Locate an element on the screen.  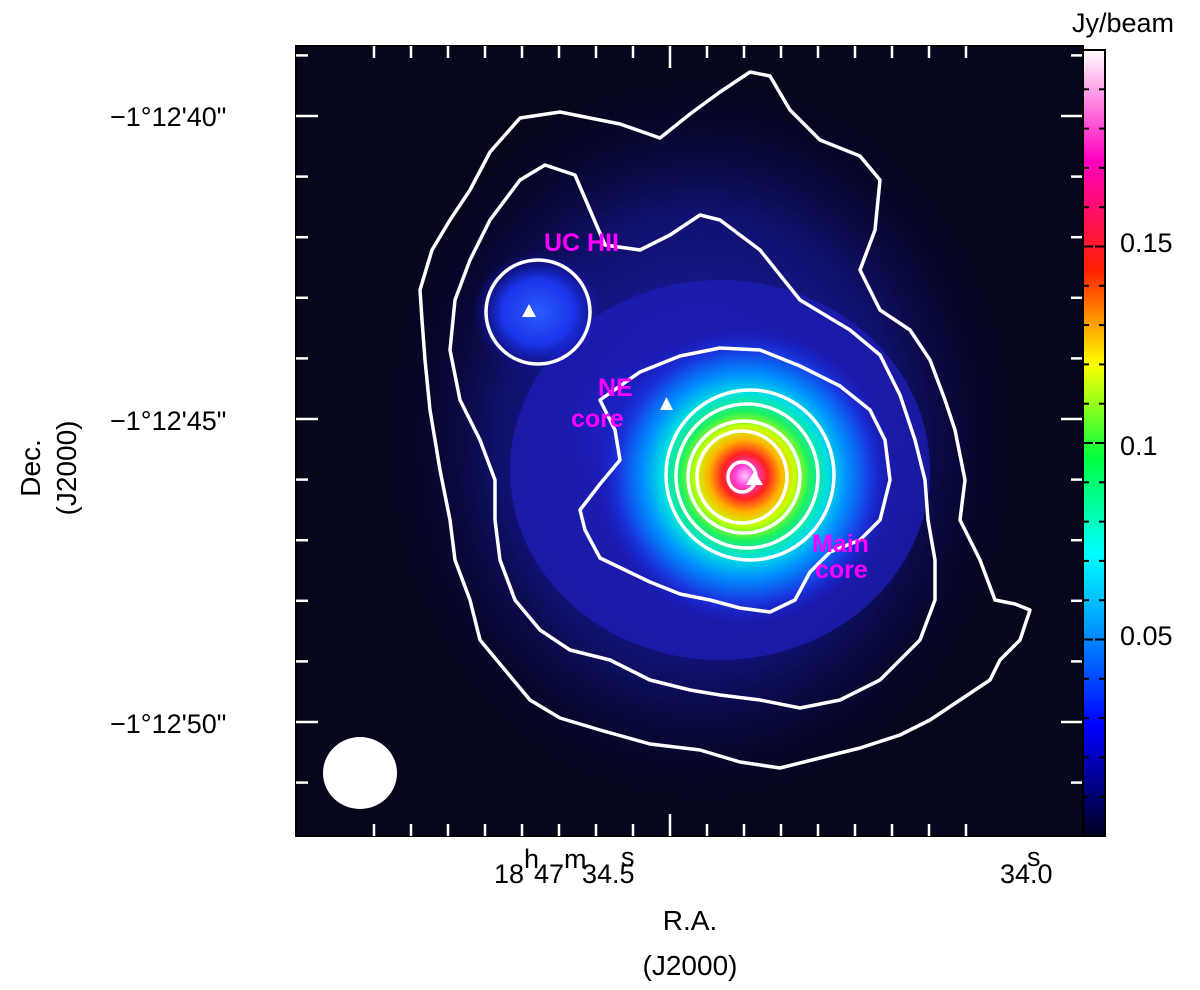
x-axis-title-sub: (J2000) is located at coordinates (690, 965).